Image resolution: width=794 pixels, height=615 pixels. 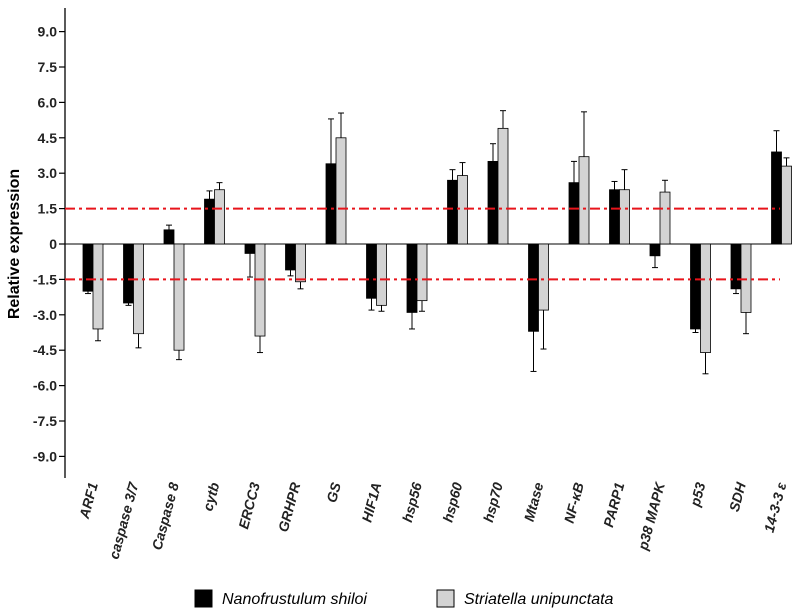 What do you see at coordinates (737, 497) in the screenshot?
I see `x-category-label: SDH` at bounding box center [737, 497].